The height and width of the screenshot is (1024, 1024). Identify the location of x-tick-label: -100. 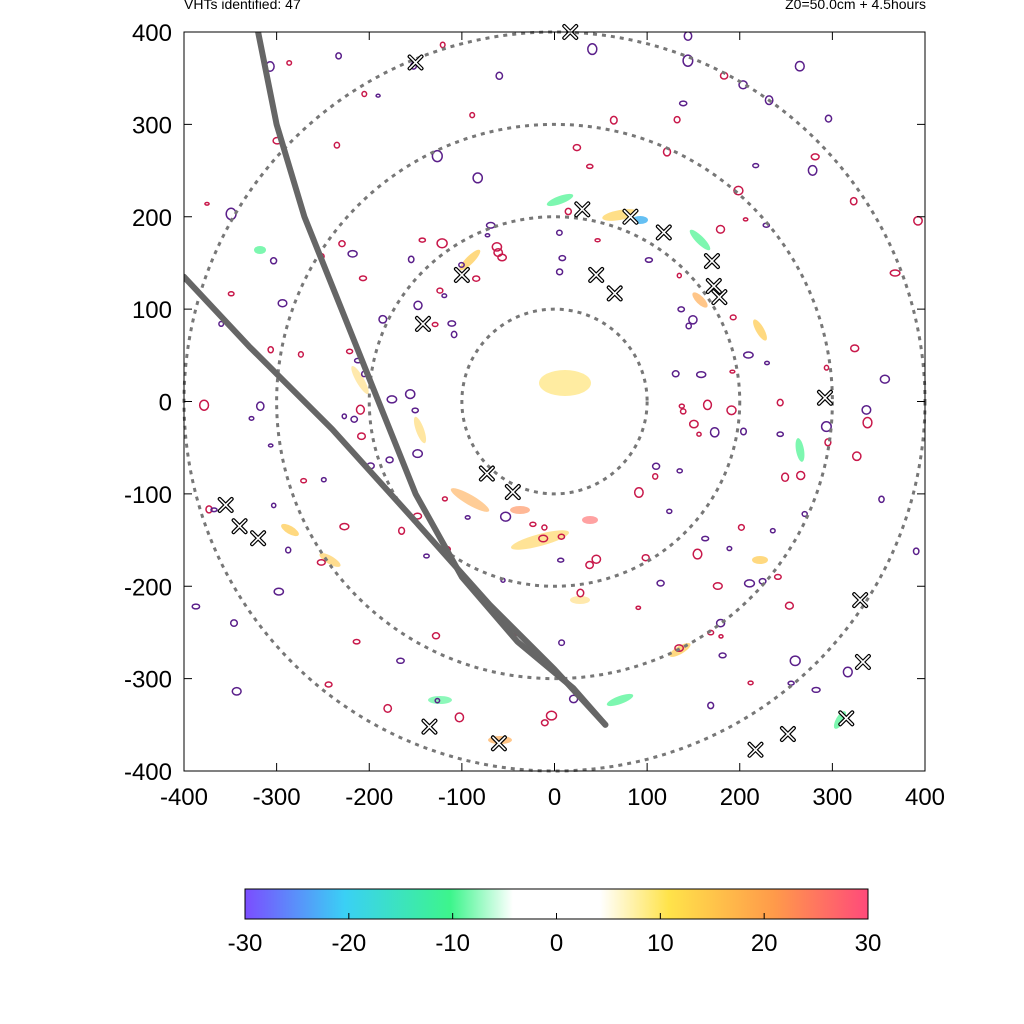
(462, 797).